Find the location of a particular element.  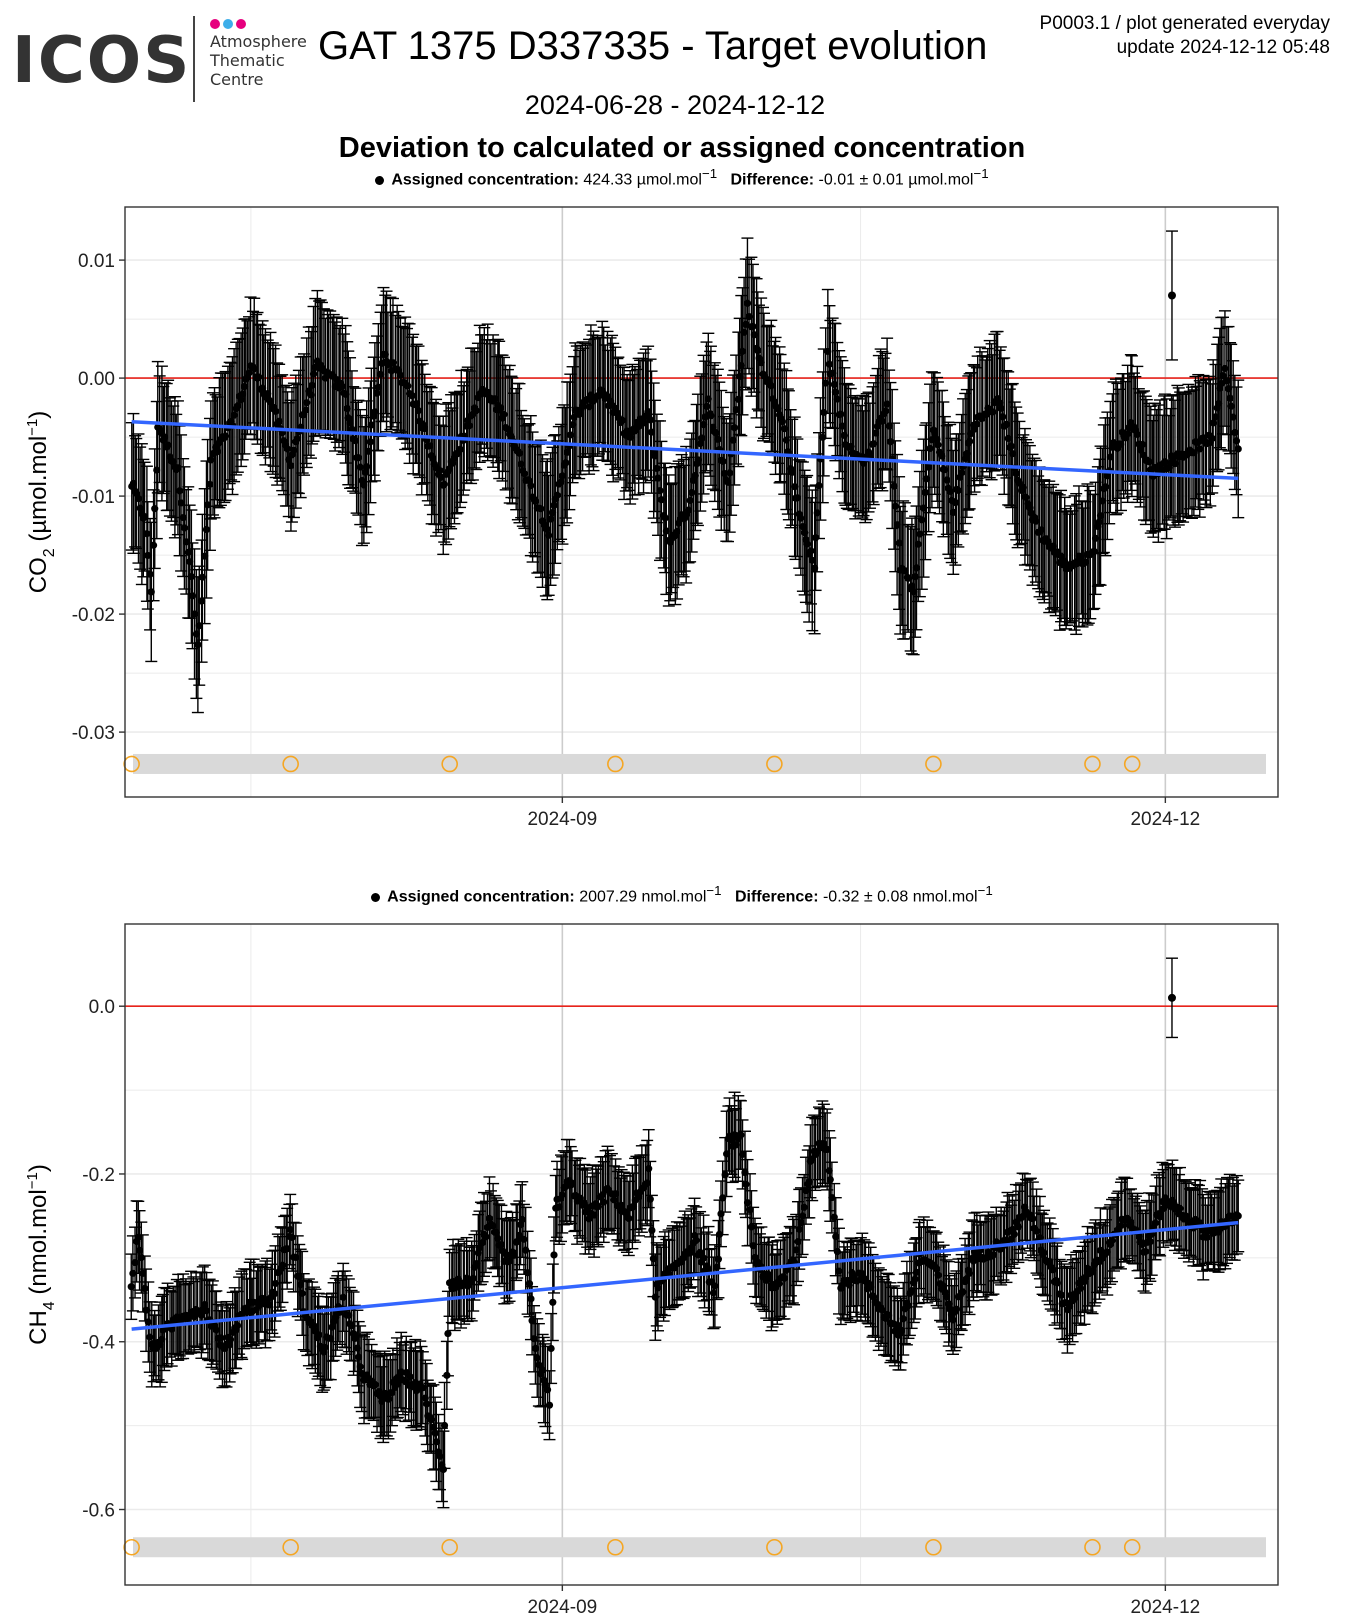

y-axis-title-part: (µmol.mol is located at coordinates (38, 492).